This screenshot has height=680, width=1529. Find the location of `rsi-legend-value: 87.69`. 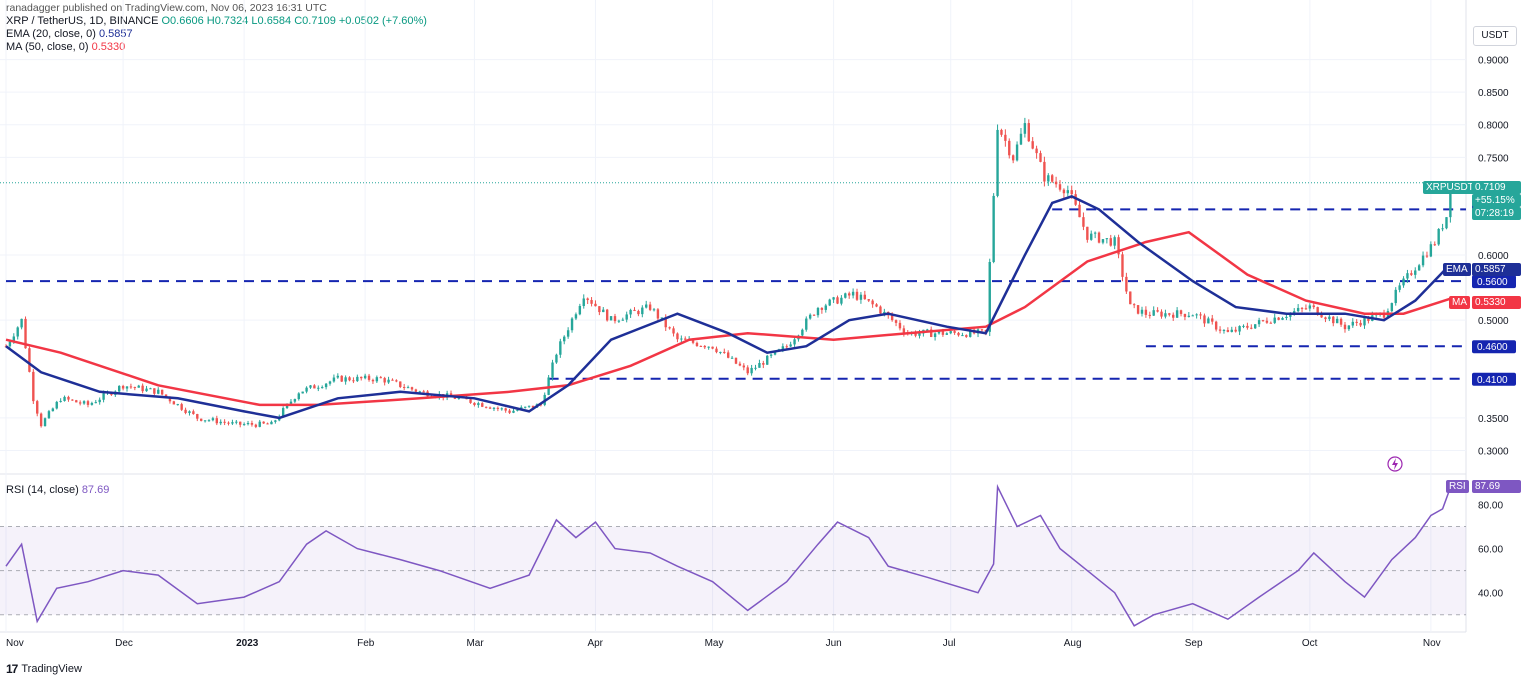

rsi-legend-value: 87.69 is located at coordinates (95, 490).